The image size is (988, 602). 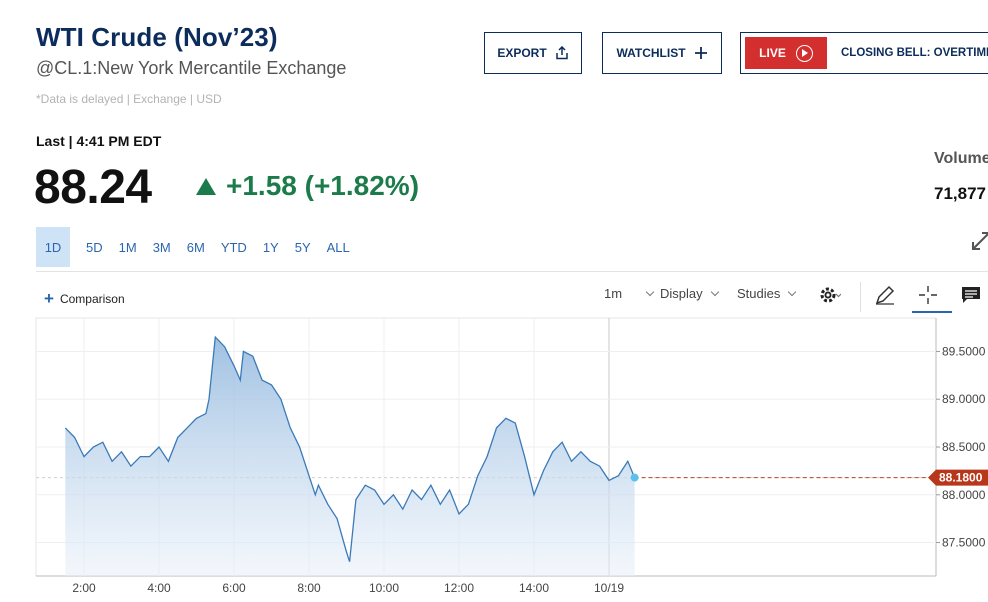 What do you see at coordinates (94, 247) in the screenshot?
I see `range-tab-5d: 5D` at bounding box center [94, 247].